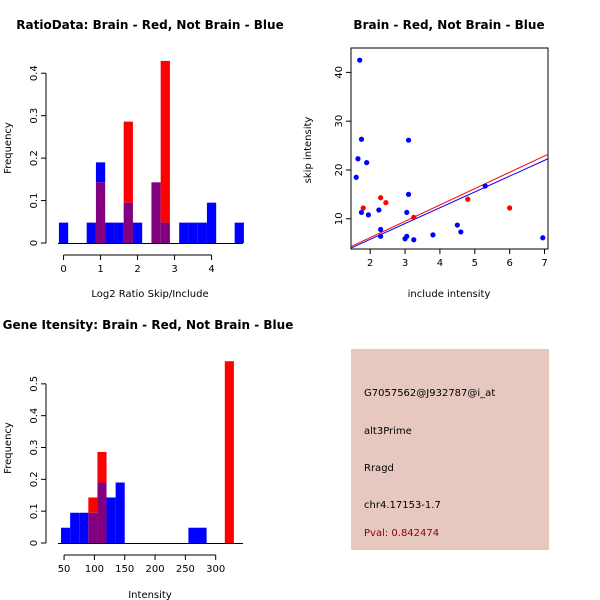 The height and width of the screenshot is (600, 600). I want to click on ratio-histogram-x-tick-label: 2, so click(137, 269).